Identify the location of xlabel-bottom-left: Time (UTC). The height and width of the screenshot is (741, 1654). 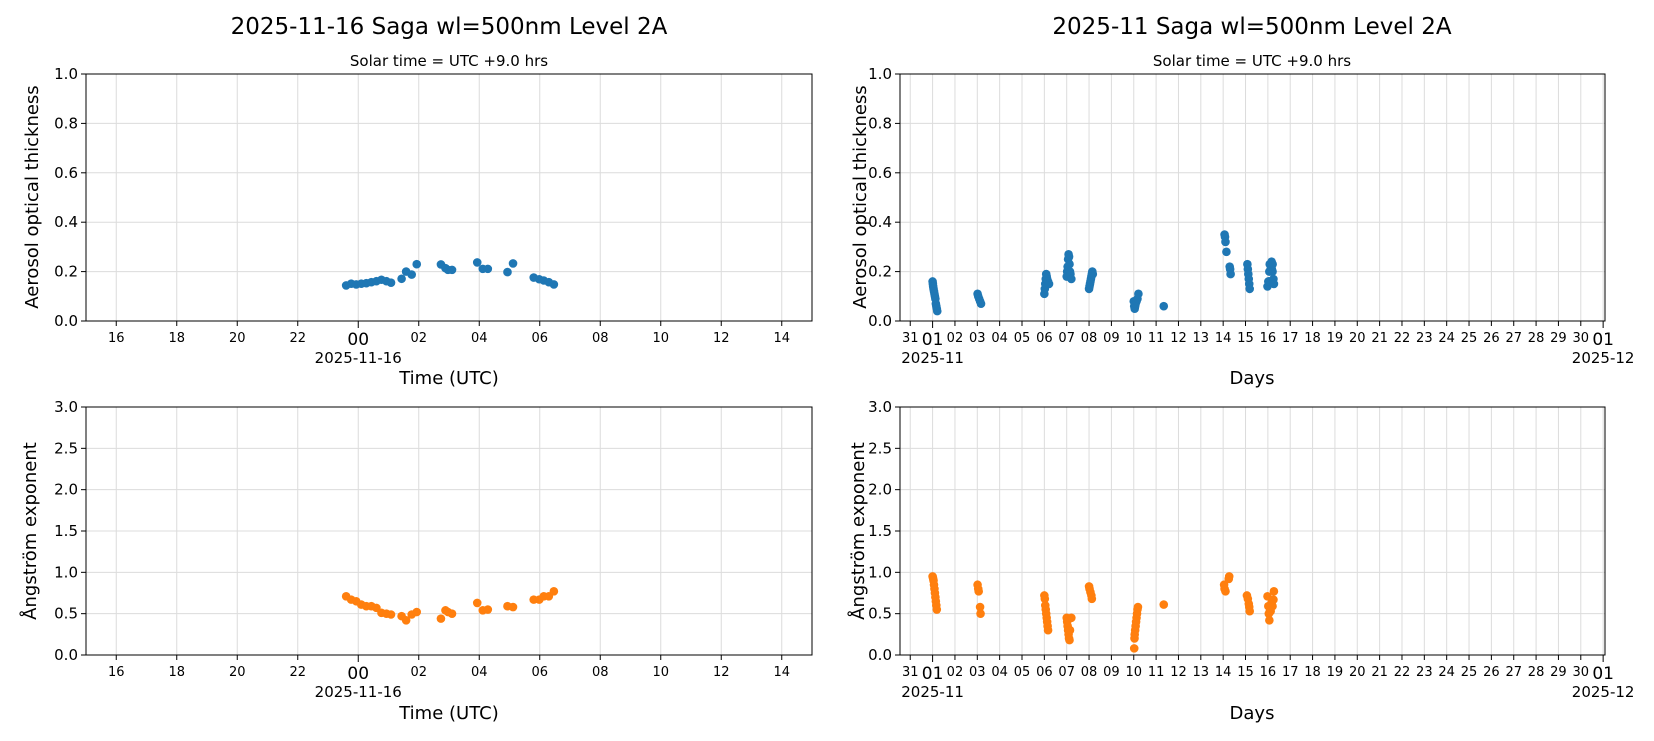
(448, 713).